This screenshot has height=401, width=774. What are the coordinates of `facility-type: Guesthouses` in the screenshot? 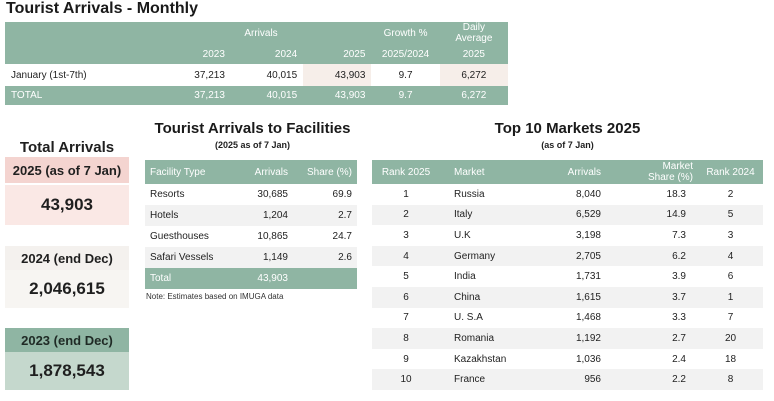 It's located at (179, 236).